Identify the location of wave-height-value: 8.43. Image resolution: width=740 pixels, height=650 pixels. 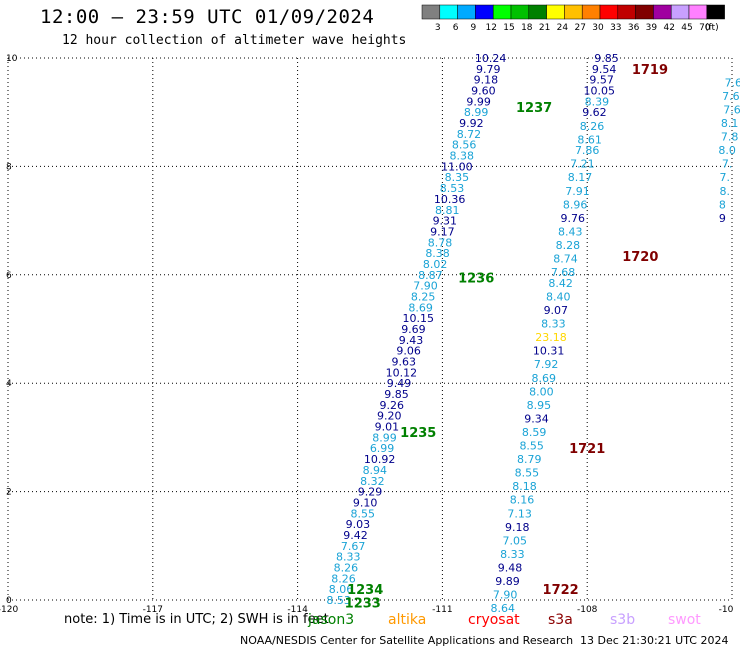
(570, 231).